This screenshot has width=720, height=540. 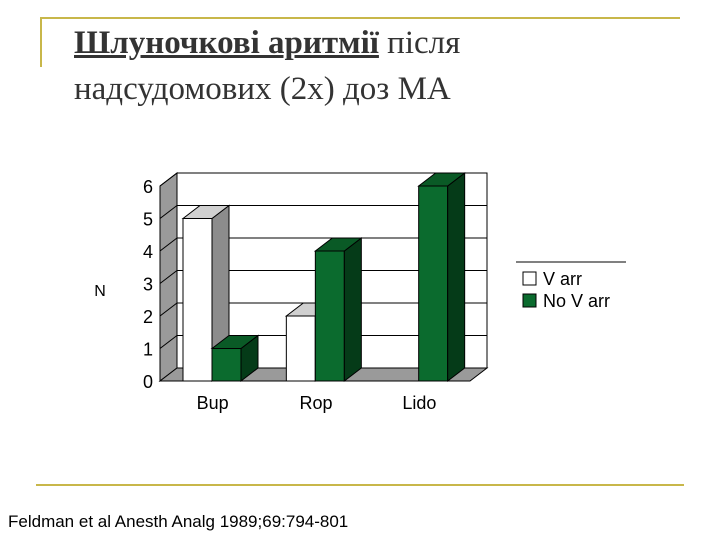 I want to click on title-rest: після, so click(x=419, y=43).